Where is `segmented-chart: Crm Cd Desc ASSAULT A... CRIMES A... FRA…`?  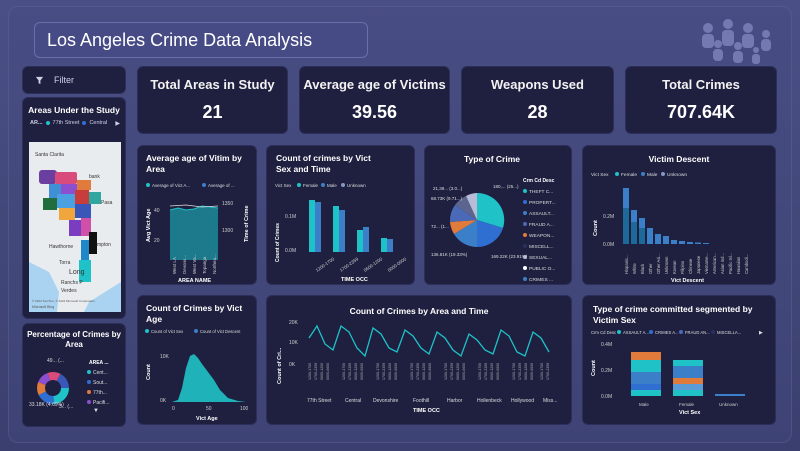 segmented-chart: Crm Cd Desc ASSAULT A... CRIMES A... FRA… is located at coordinates (680, 376).